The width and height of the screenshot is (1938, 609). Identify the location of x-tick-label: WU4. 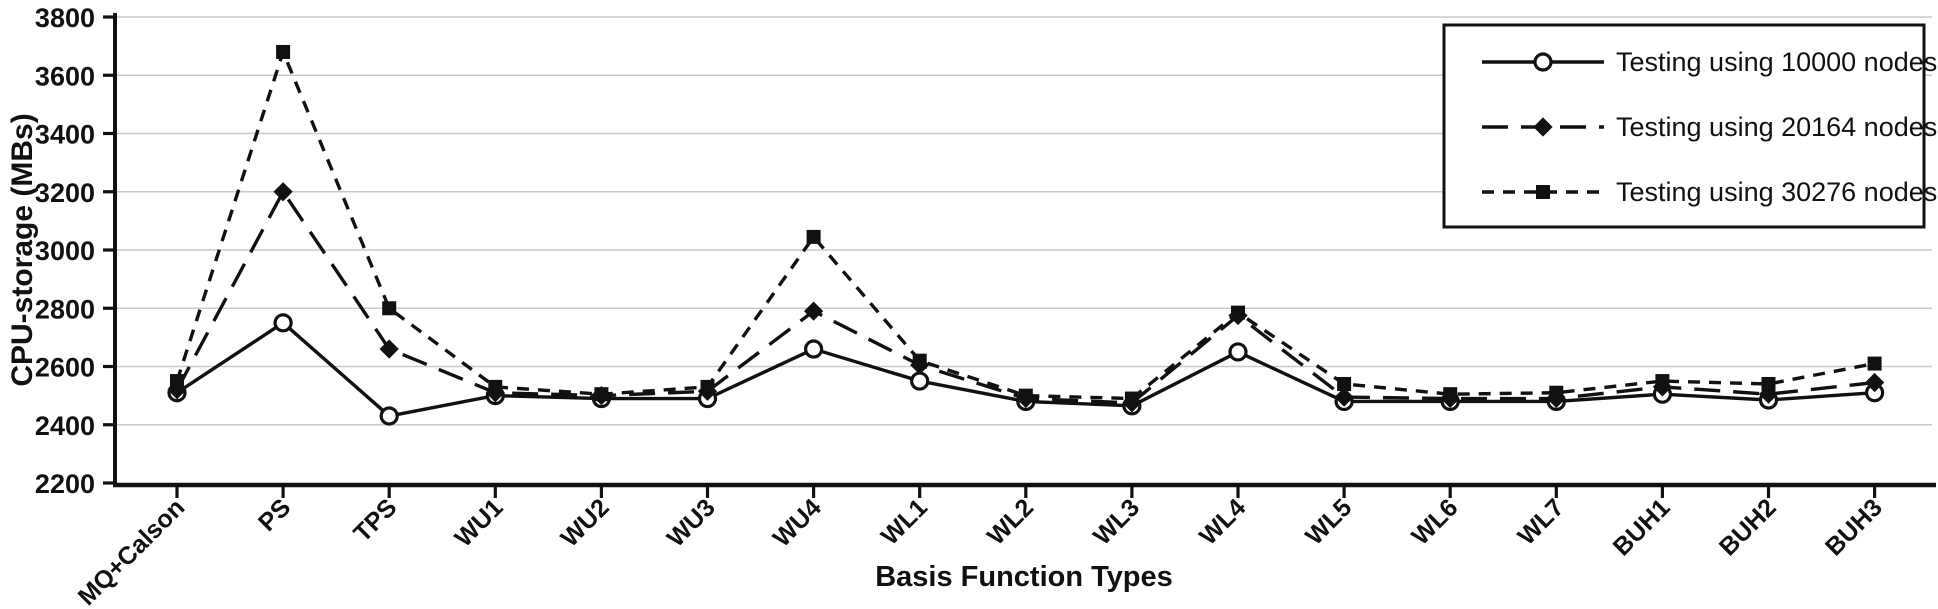
(797, 522).